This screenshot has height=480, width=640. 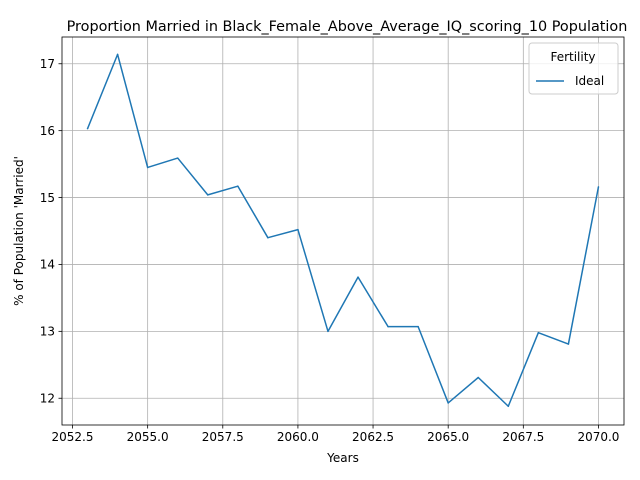 What do you see at coordinates (342, 458) in the screenshot?
I see `x-axis-label: Years` at bounding box center [342, 458].